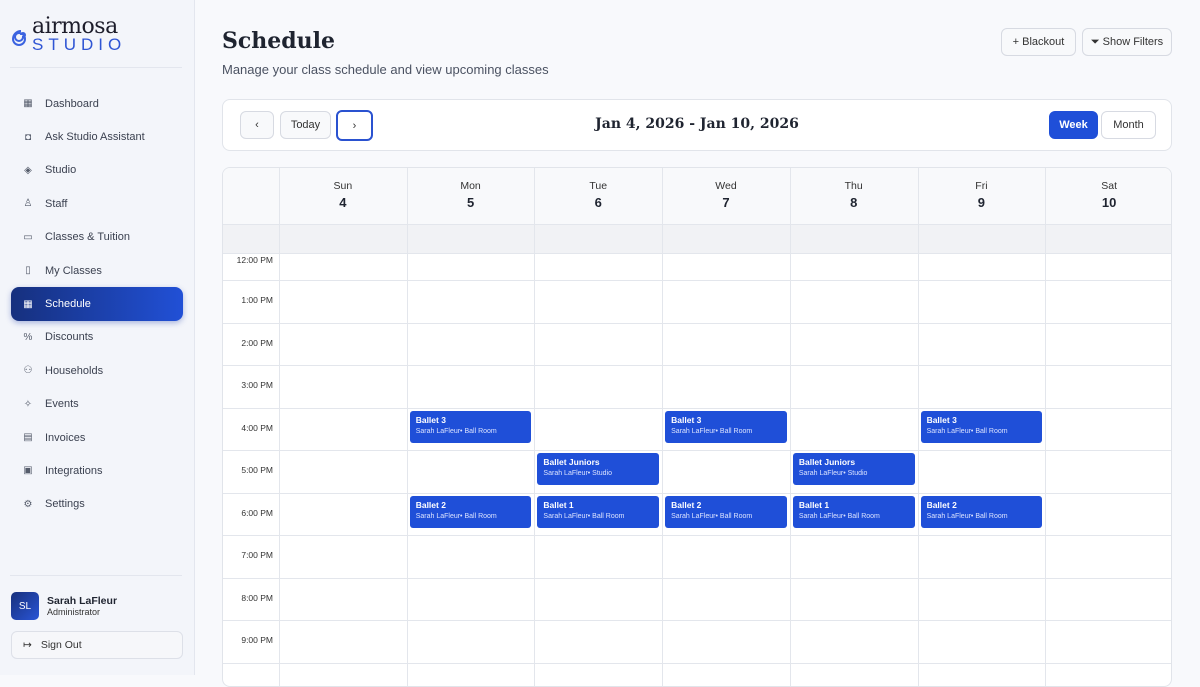  I want to click on today-button: Today, so click(305, 125).